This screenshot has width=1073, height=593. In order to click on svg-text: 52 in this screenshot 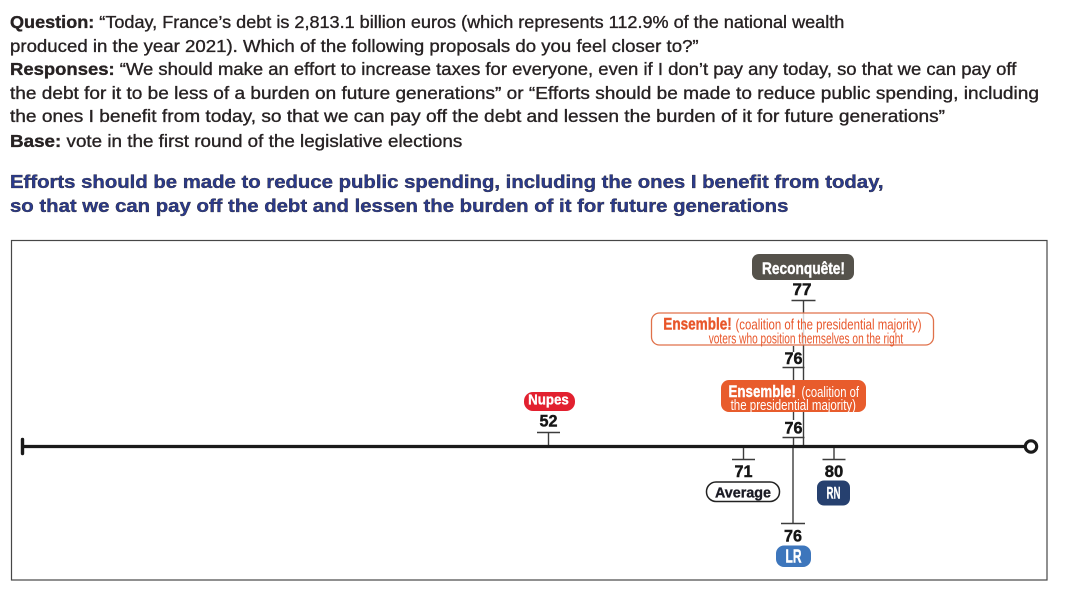, I will do `click(549, 421)`.